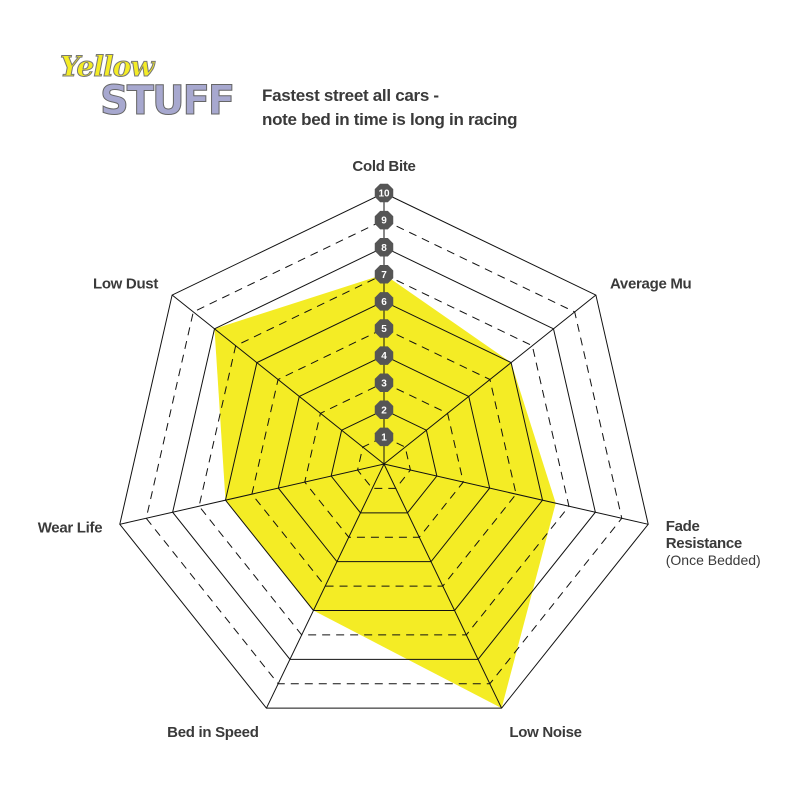  I want to click on tick-label: 9, so click(384, 221).